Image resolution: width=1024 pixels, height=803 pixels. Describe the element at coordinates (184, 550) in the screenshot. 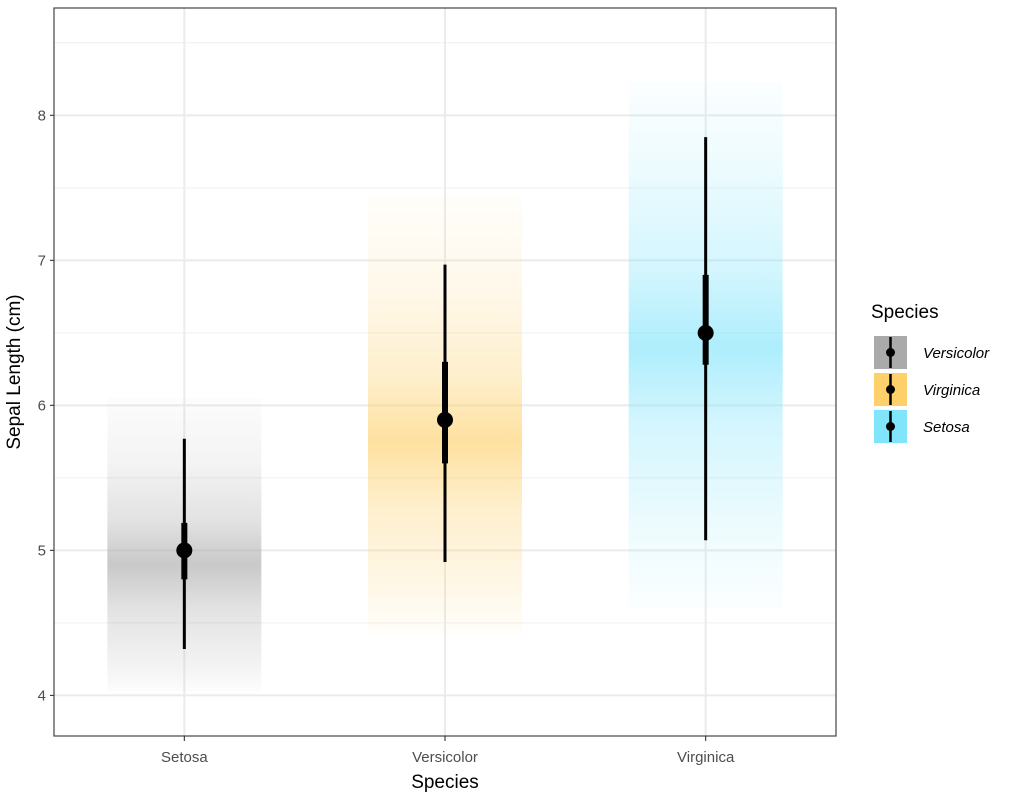

I see `point-setosa` at that location.